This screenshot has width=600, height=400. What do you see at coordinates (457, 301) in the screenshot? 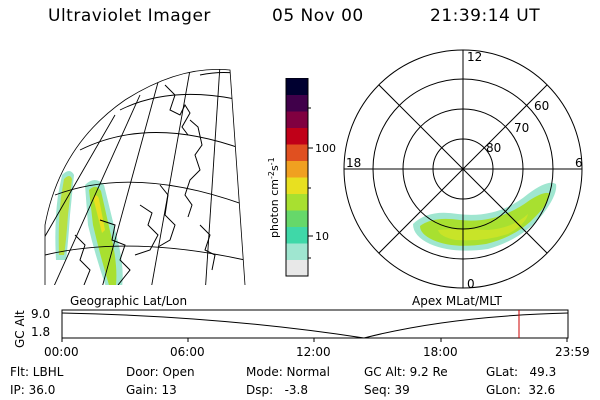
I see `apex-label: Apex MLat/MLT` at bounding box center [457, 301].